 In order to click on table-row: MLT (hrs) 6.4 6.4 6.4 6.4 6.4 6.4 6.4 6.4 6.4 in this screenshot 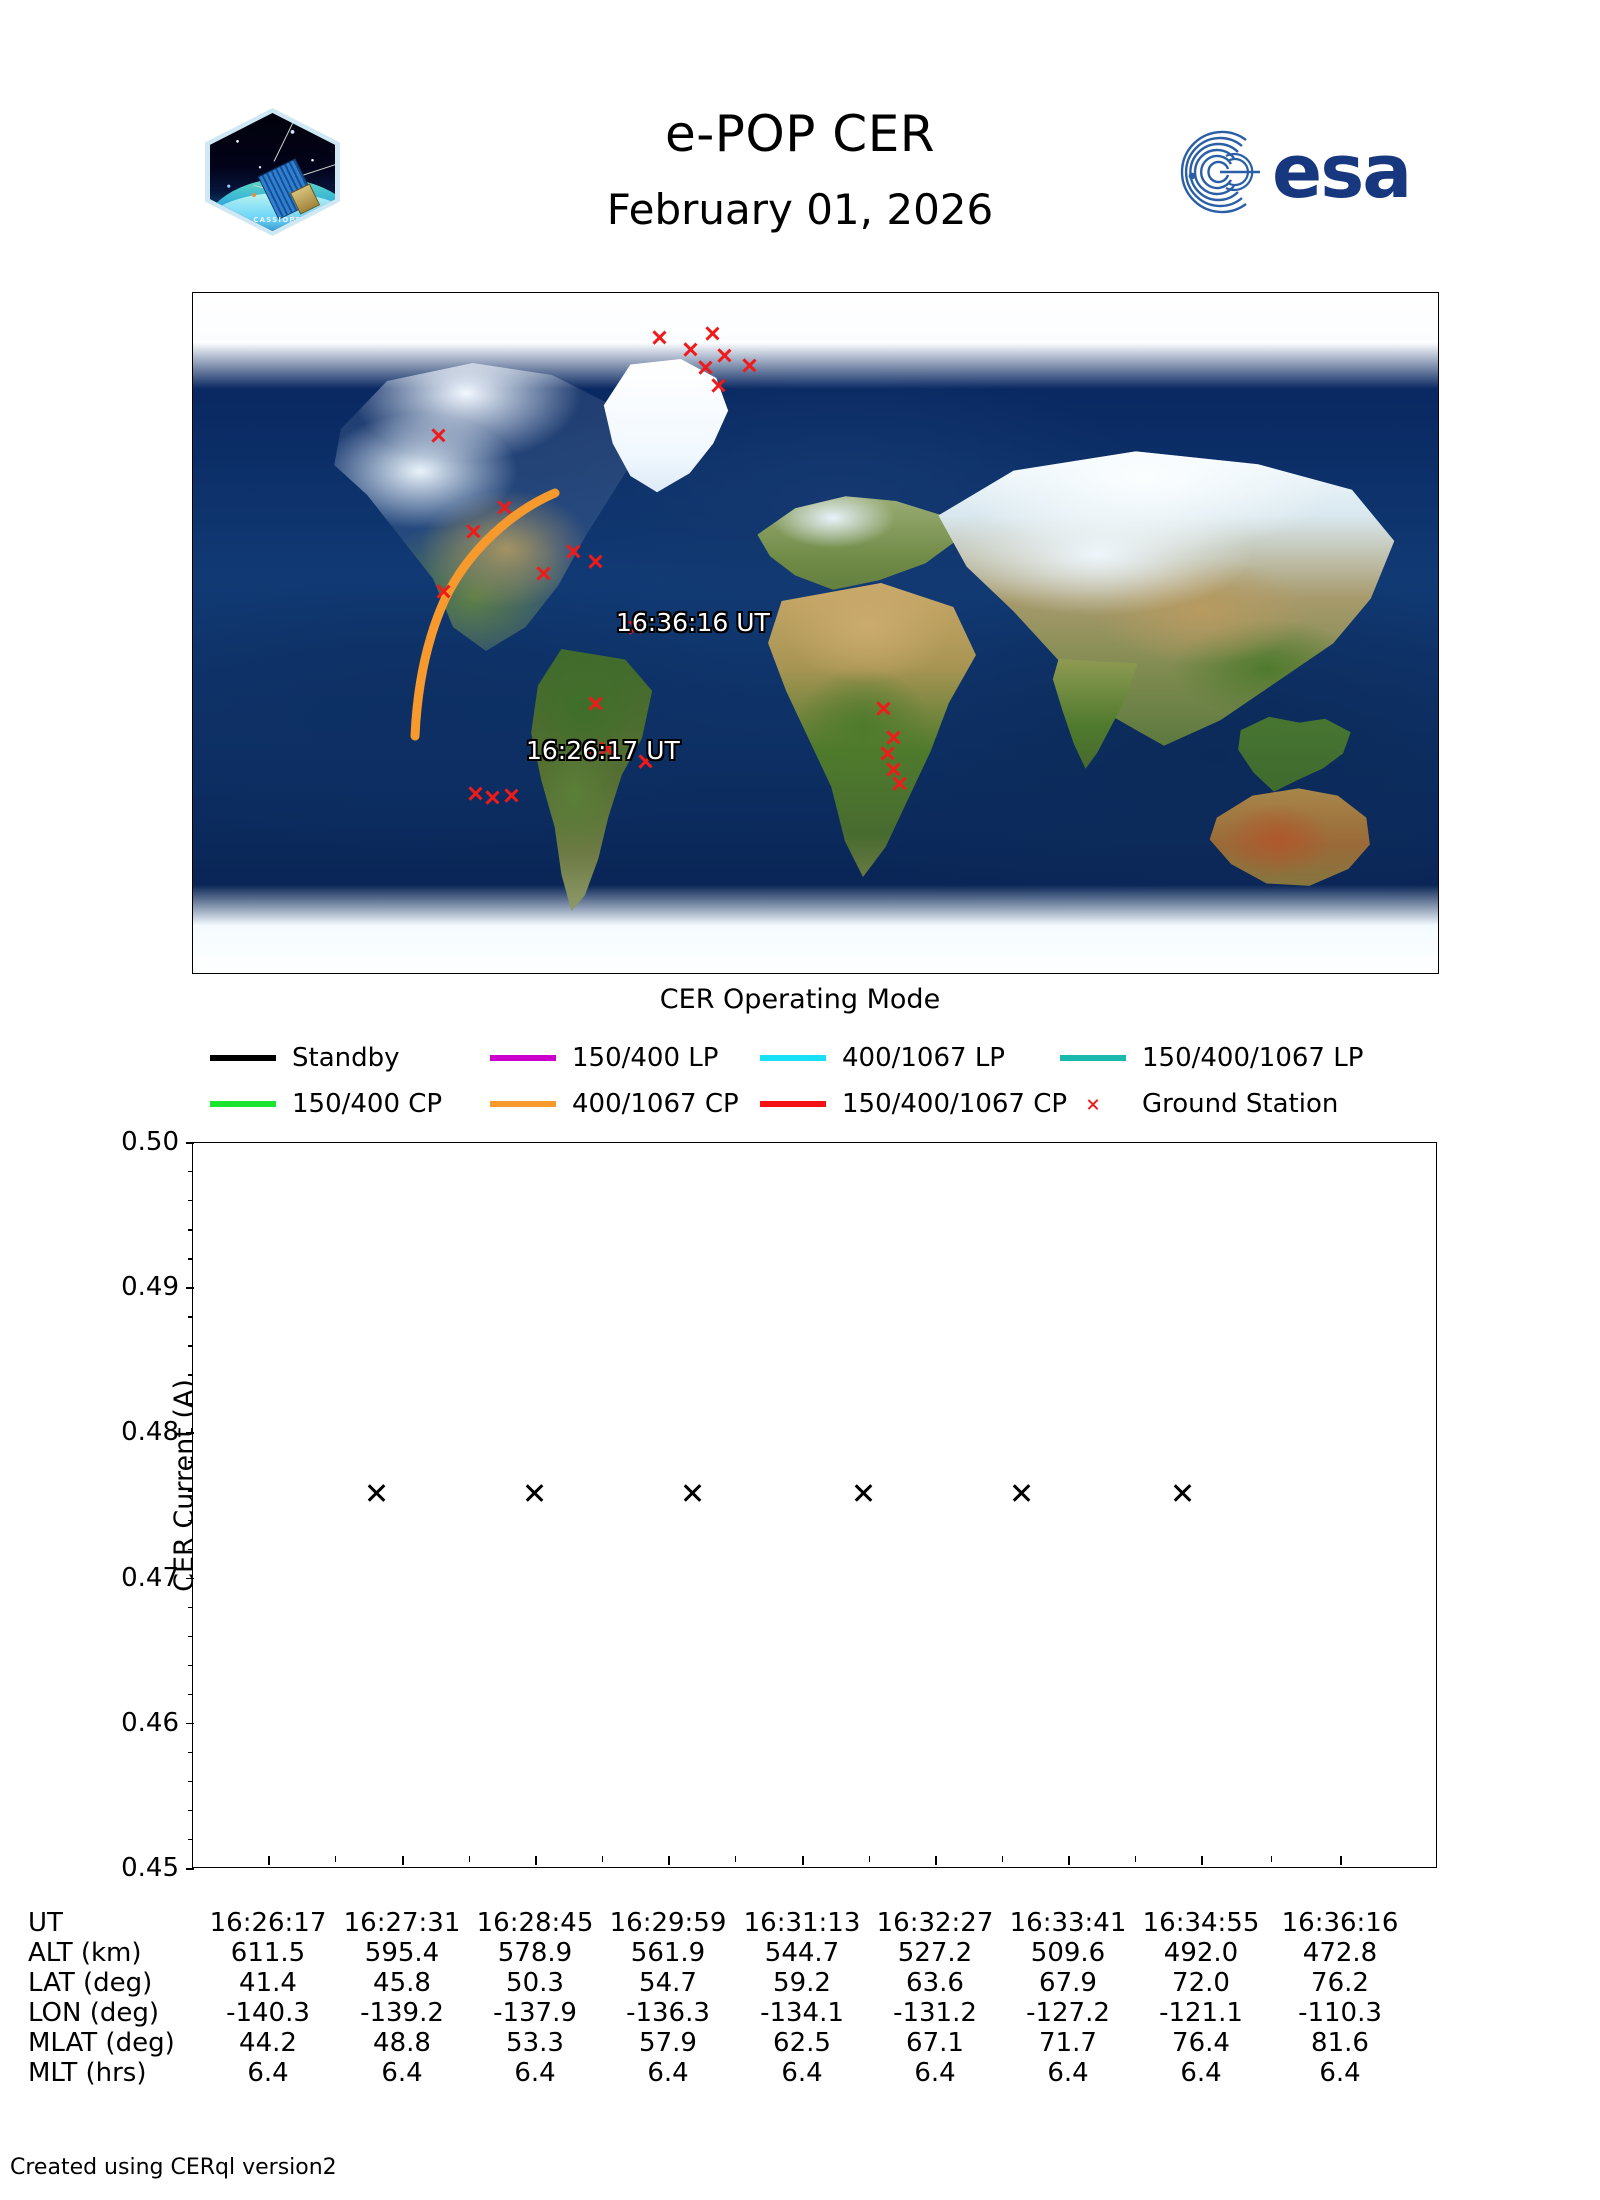, I will do `click(800, 2073)`.